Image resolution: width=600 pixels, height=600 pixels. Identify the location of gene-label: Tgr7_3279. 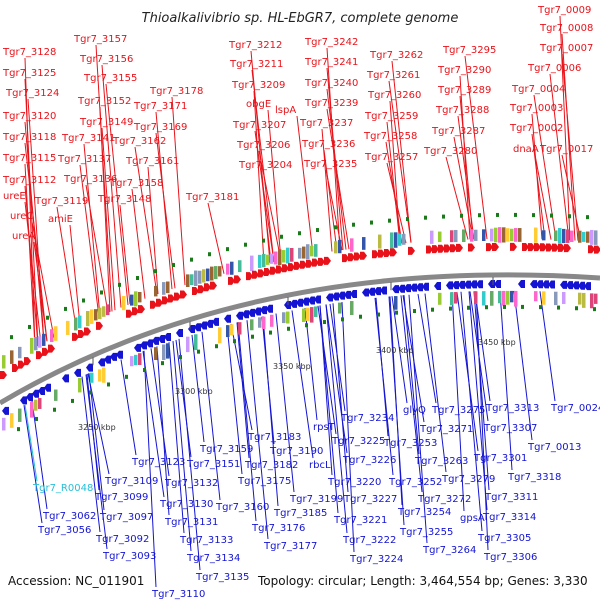
(468, 479).